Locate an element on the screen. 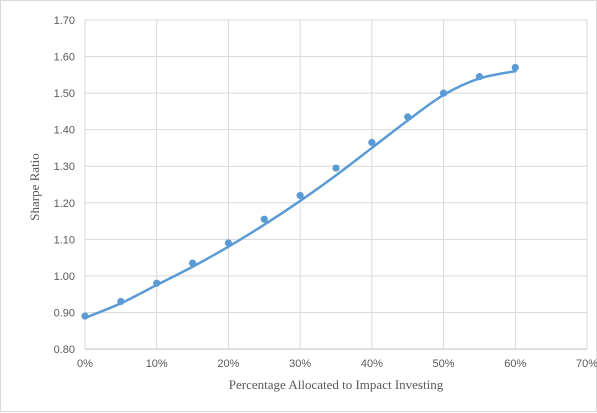 The image size is (597, 413). x-tick-label: 10% is located at coordinates (157, 364).